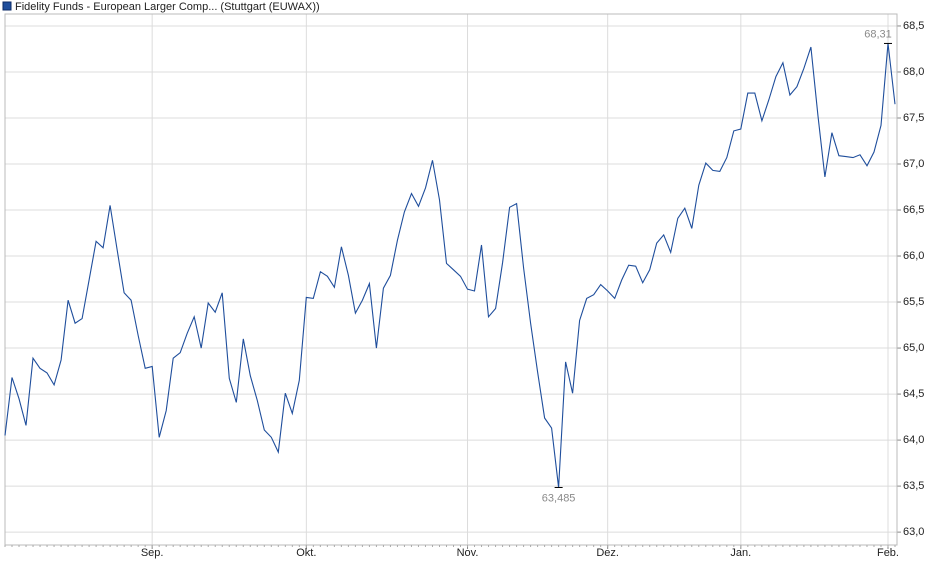  I want to click on y-tick-label: 64,5, so click(913, 394).